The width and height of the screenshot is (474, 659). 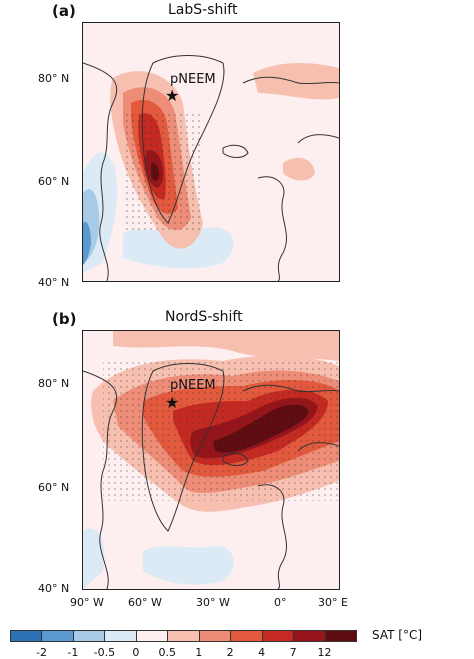 I want to click on colorbar-tick-label: 7, so click(x=293, y=652).